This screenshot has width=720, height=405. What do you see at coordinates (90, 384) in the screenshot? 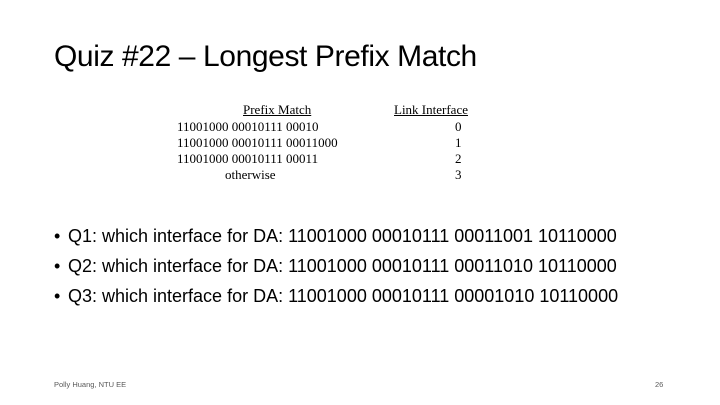
I see `footer-author: Polly Huang, NTU EE` at bounding box center [90, 384].